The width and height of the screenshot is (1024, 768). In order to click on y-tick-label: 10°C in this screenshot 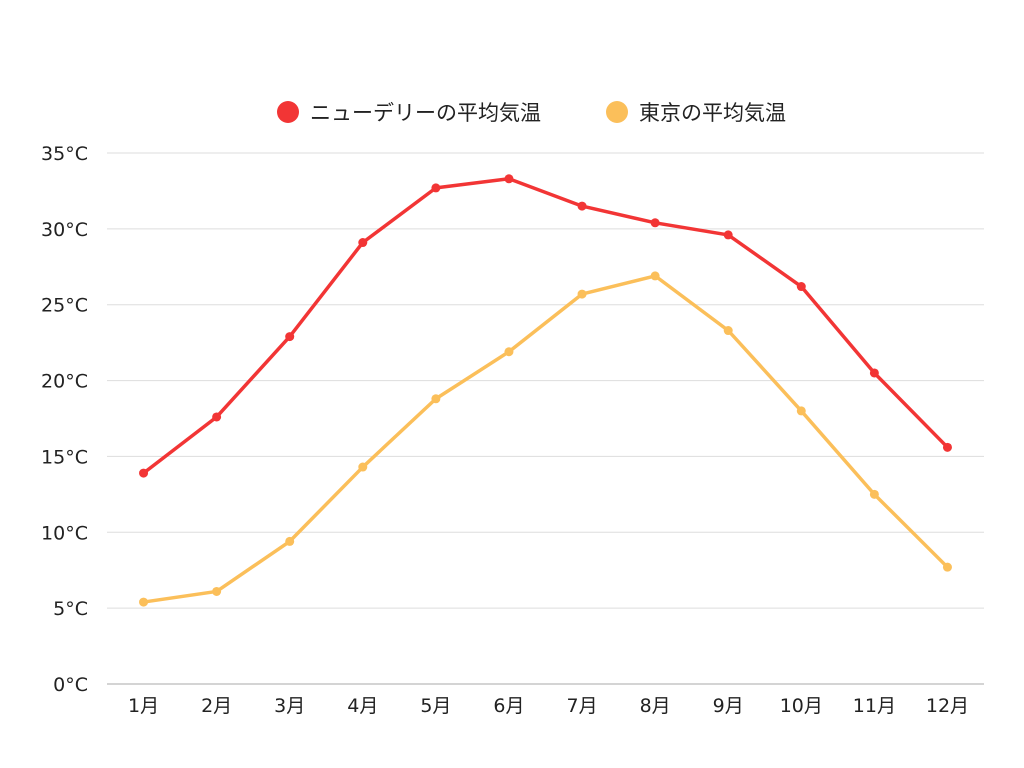, I will do `click(64, 533)`.